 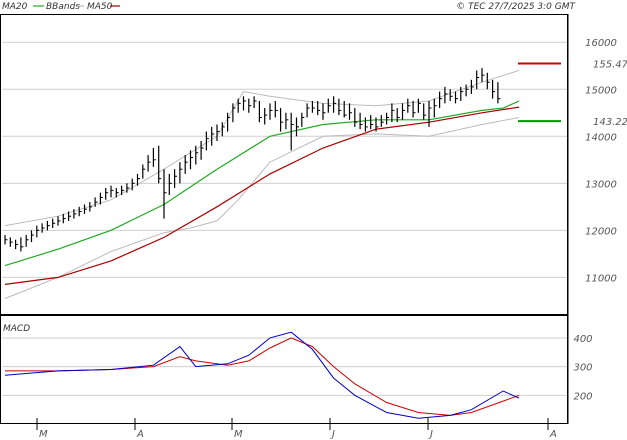 I want to click on price-tick-label: 12000, so click(x=601, y=231).